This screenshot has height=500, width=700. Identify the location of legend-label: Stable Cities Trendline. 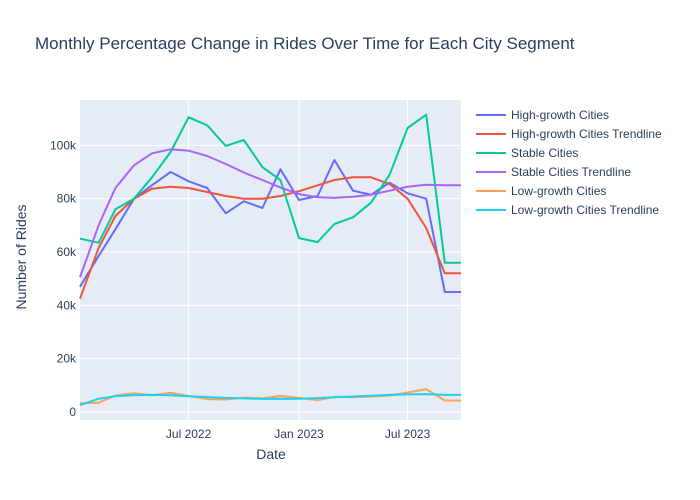
(571, 171).